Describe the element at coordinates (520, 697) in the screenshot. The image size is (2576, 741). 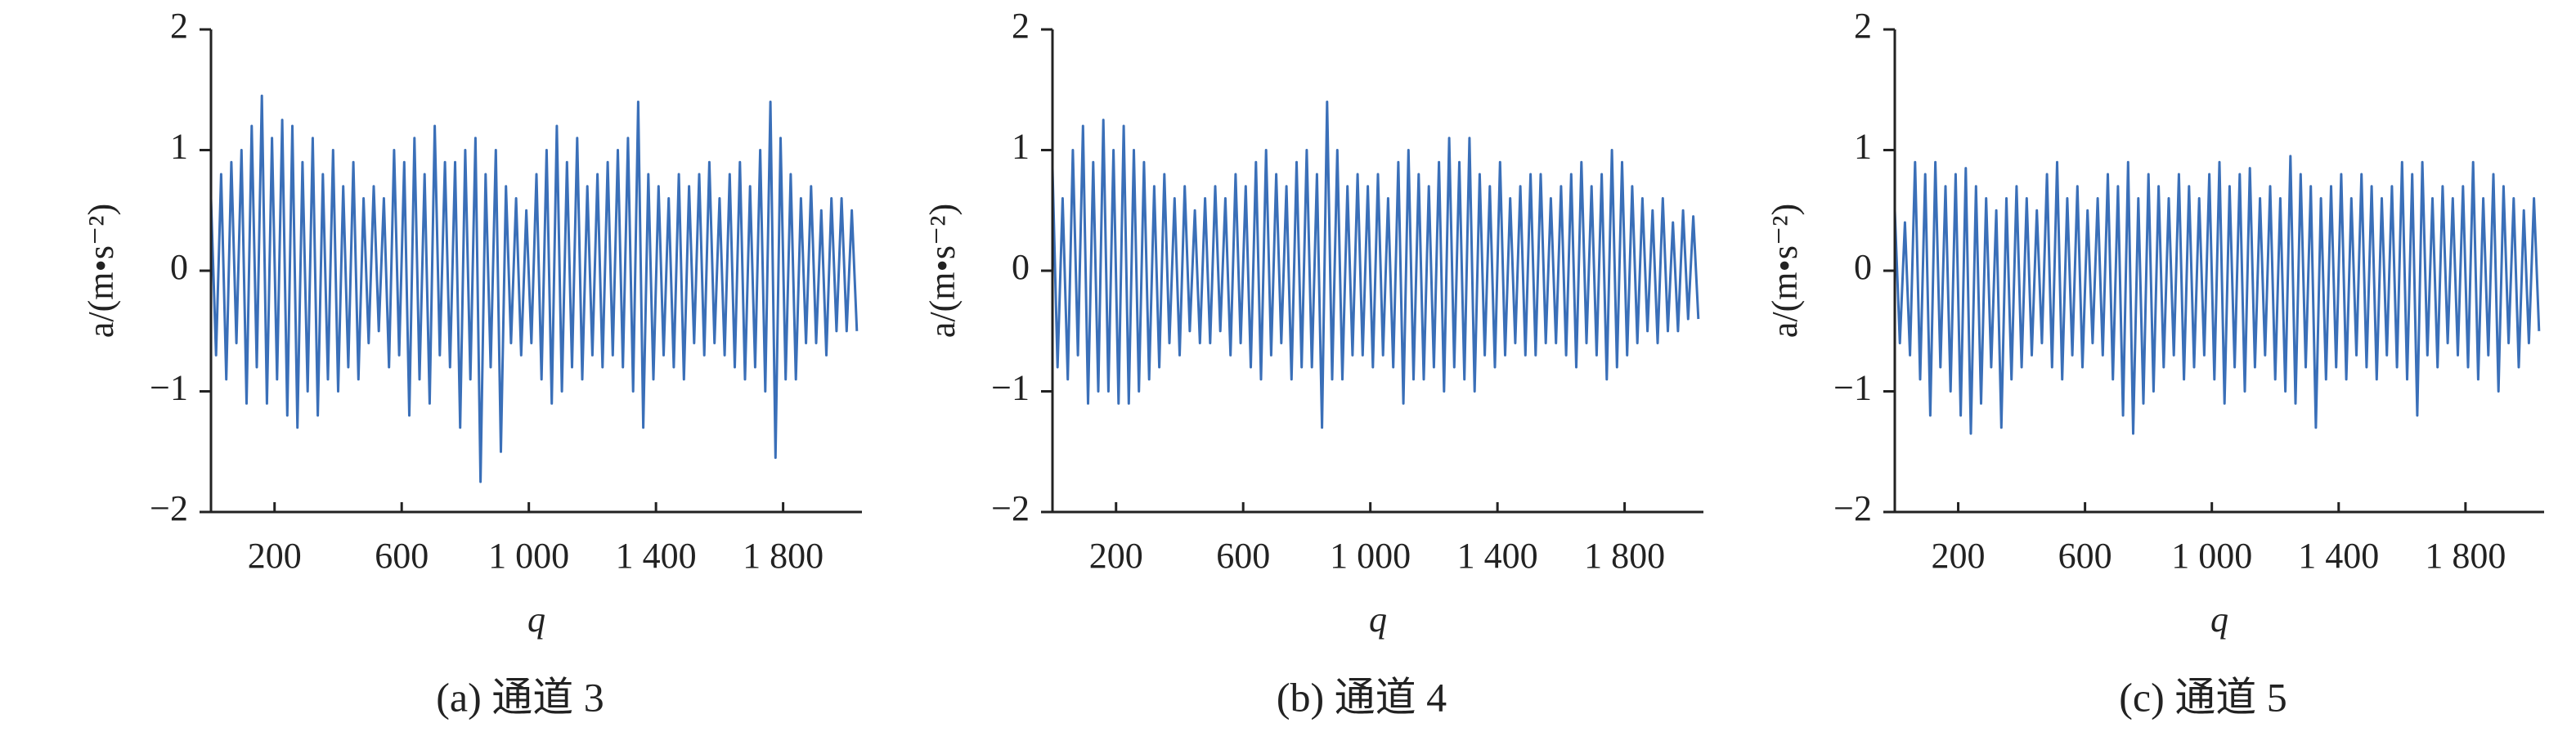
I see `caption: (a) 通道 3` at that location.